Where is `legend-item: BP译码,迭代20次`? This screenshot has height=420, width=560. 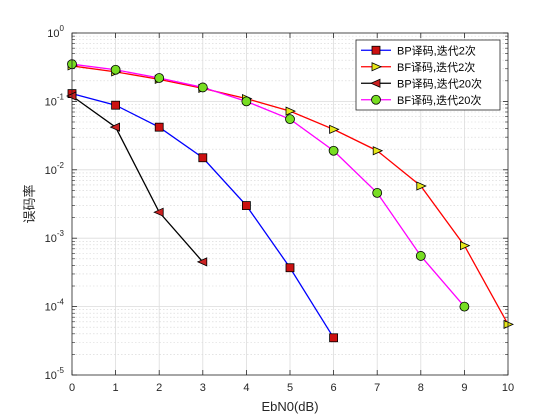
legend-item: BP译码,迭代20次 is located at coordinates (421, 83).